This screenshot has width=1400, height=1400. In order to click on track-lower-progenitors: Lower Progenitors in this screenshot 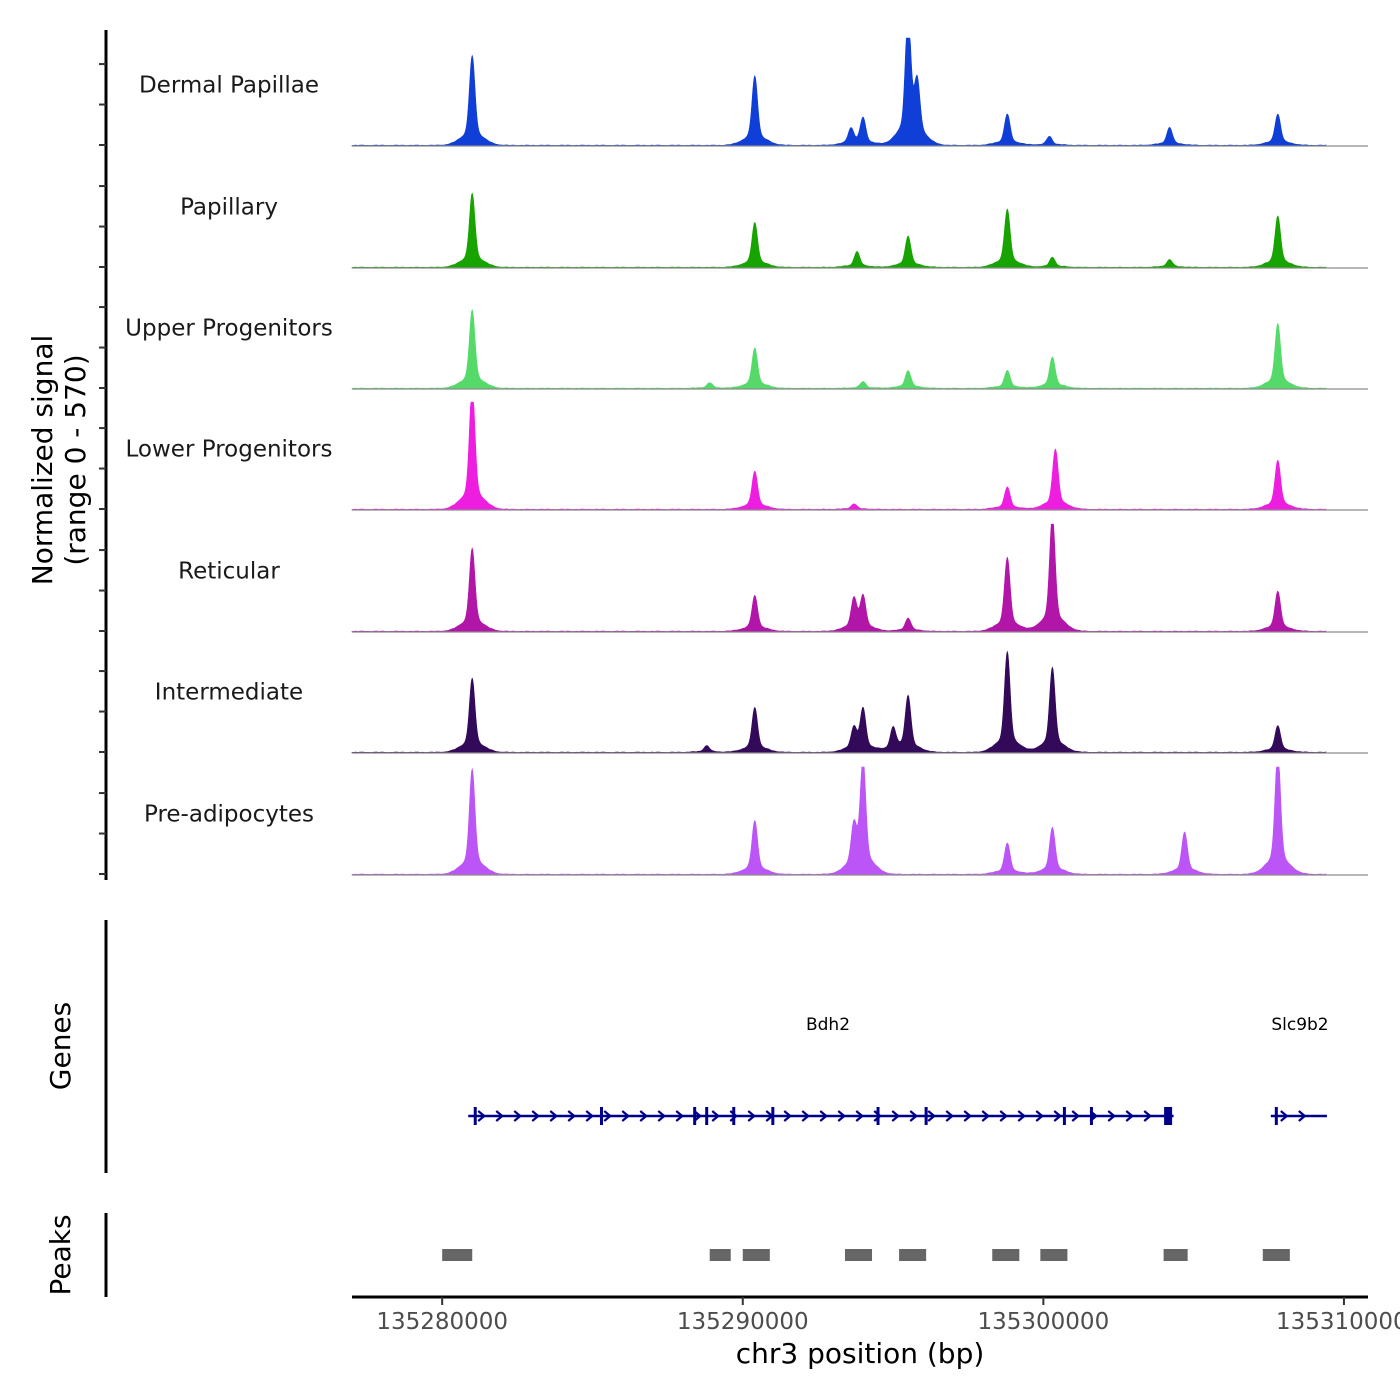, I will do `click(747, 456)`.